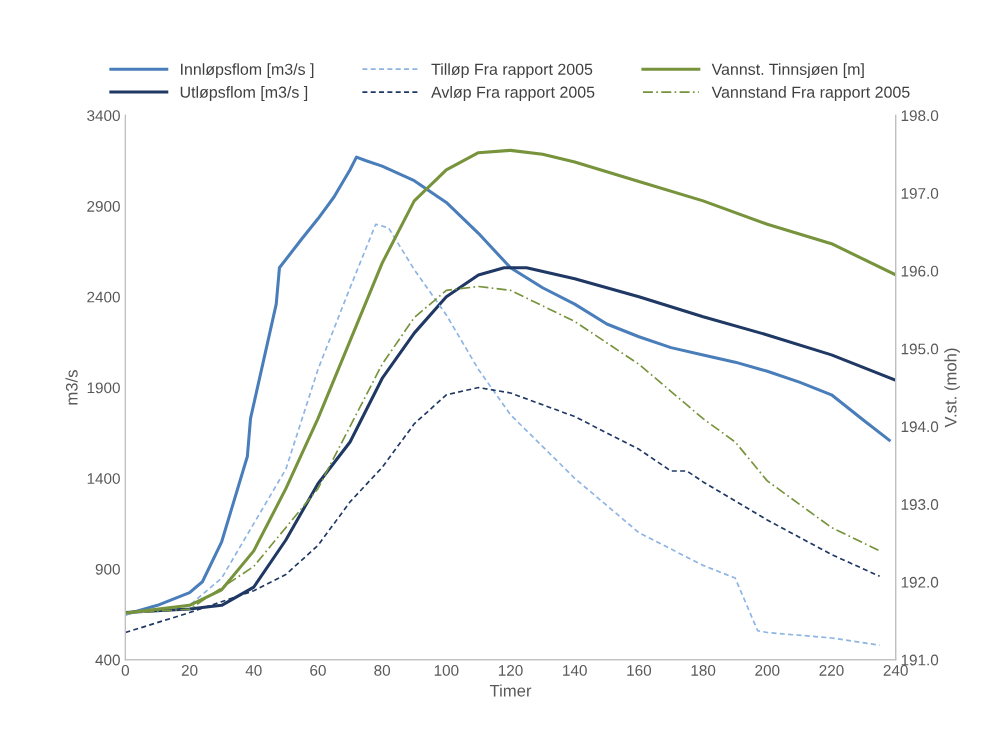 The width and height of the screenshot is (1003, 754). What do you see at coordinates (247, 71) in the screenshot?
I see `legend-label: Innløpsflom [m3/s ]` at bounding box center [247, 71].